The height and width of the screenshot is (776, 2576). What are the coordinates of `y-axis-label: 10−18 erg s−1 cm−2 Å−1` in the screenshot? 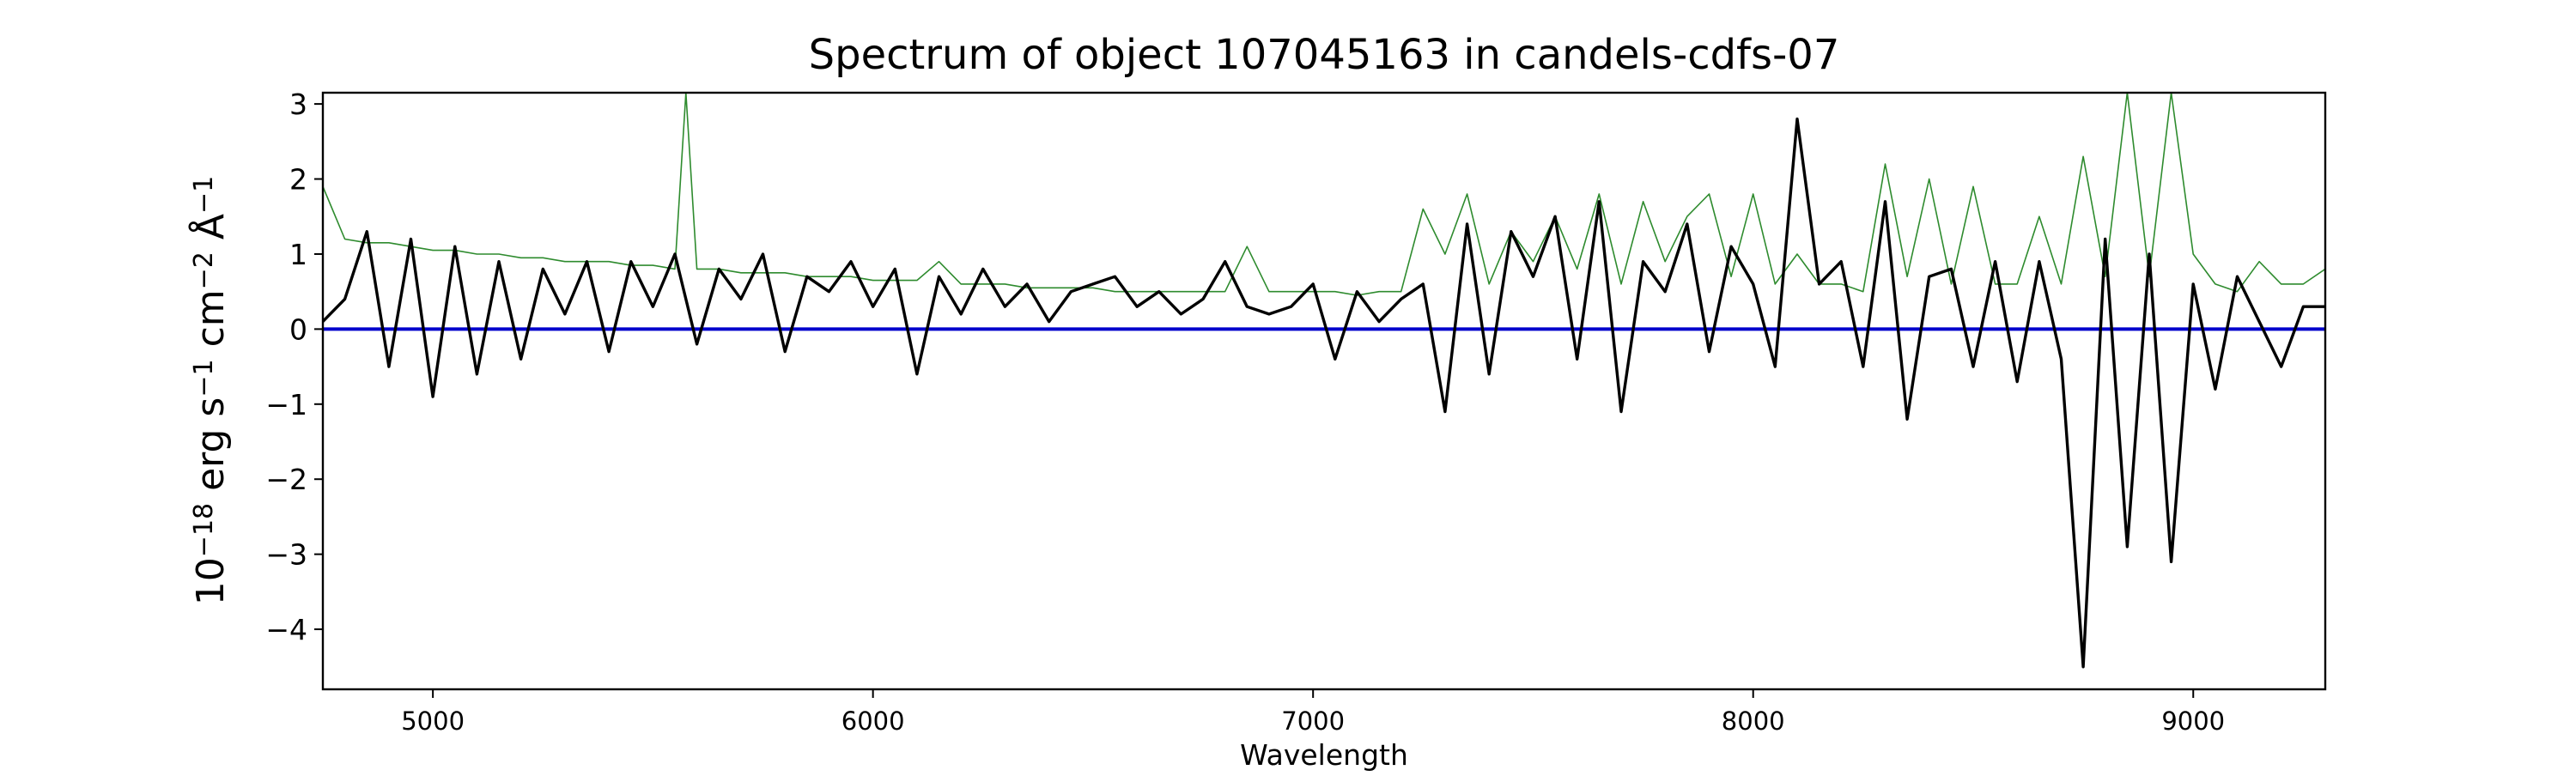 It's located at (210, 390).